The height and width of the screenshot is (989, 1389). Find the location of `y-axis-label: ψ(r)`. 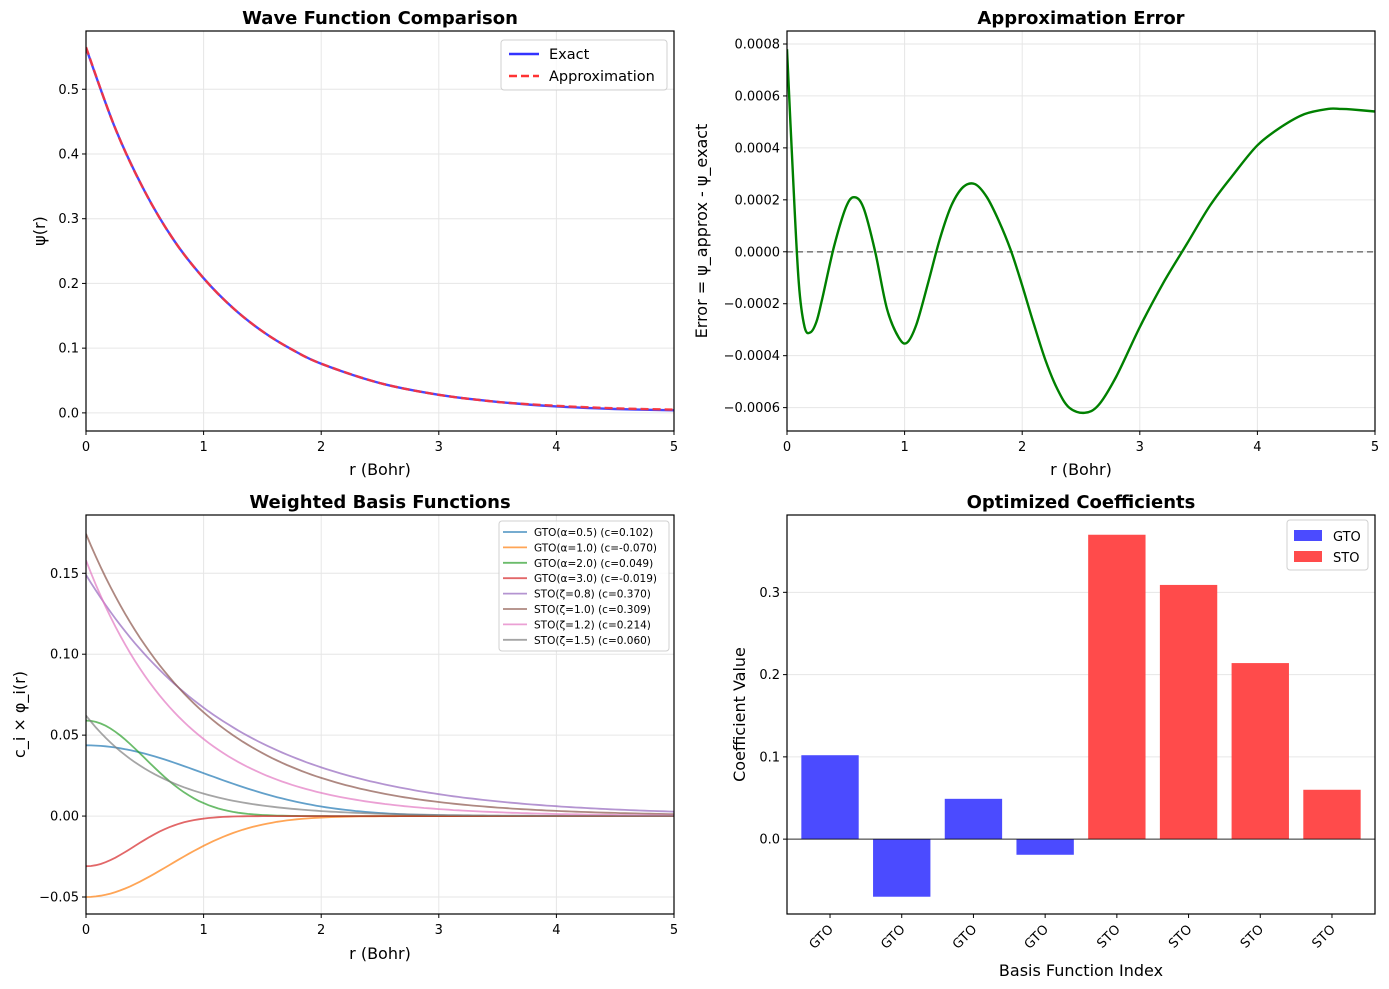

y-axis-label: ψ(r) is located at coordinates (39, 231).